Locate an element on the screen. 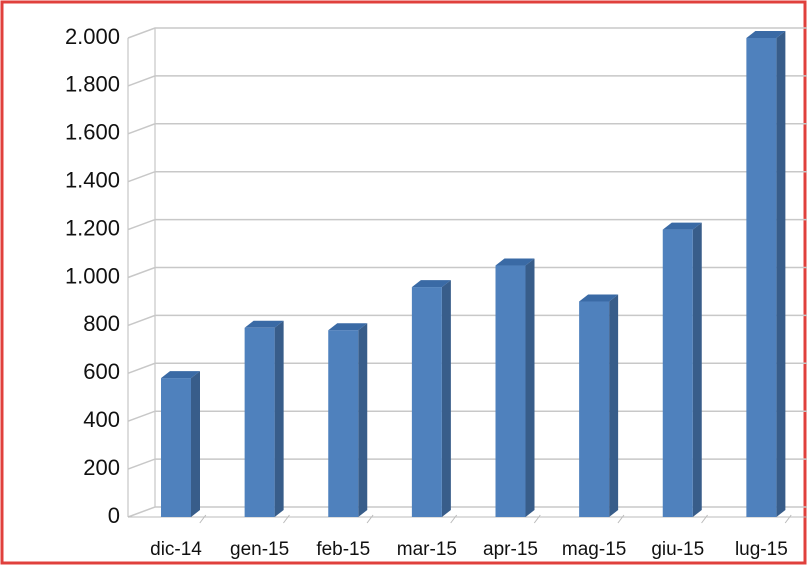  y-tick-label: 1.800 is located at coordinates (92, 84).